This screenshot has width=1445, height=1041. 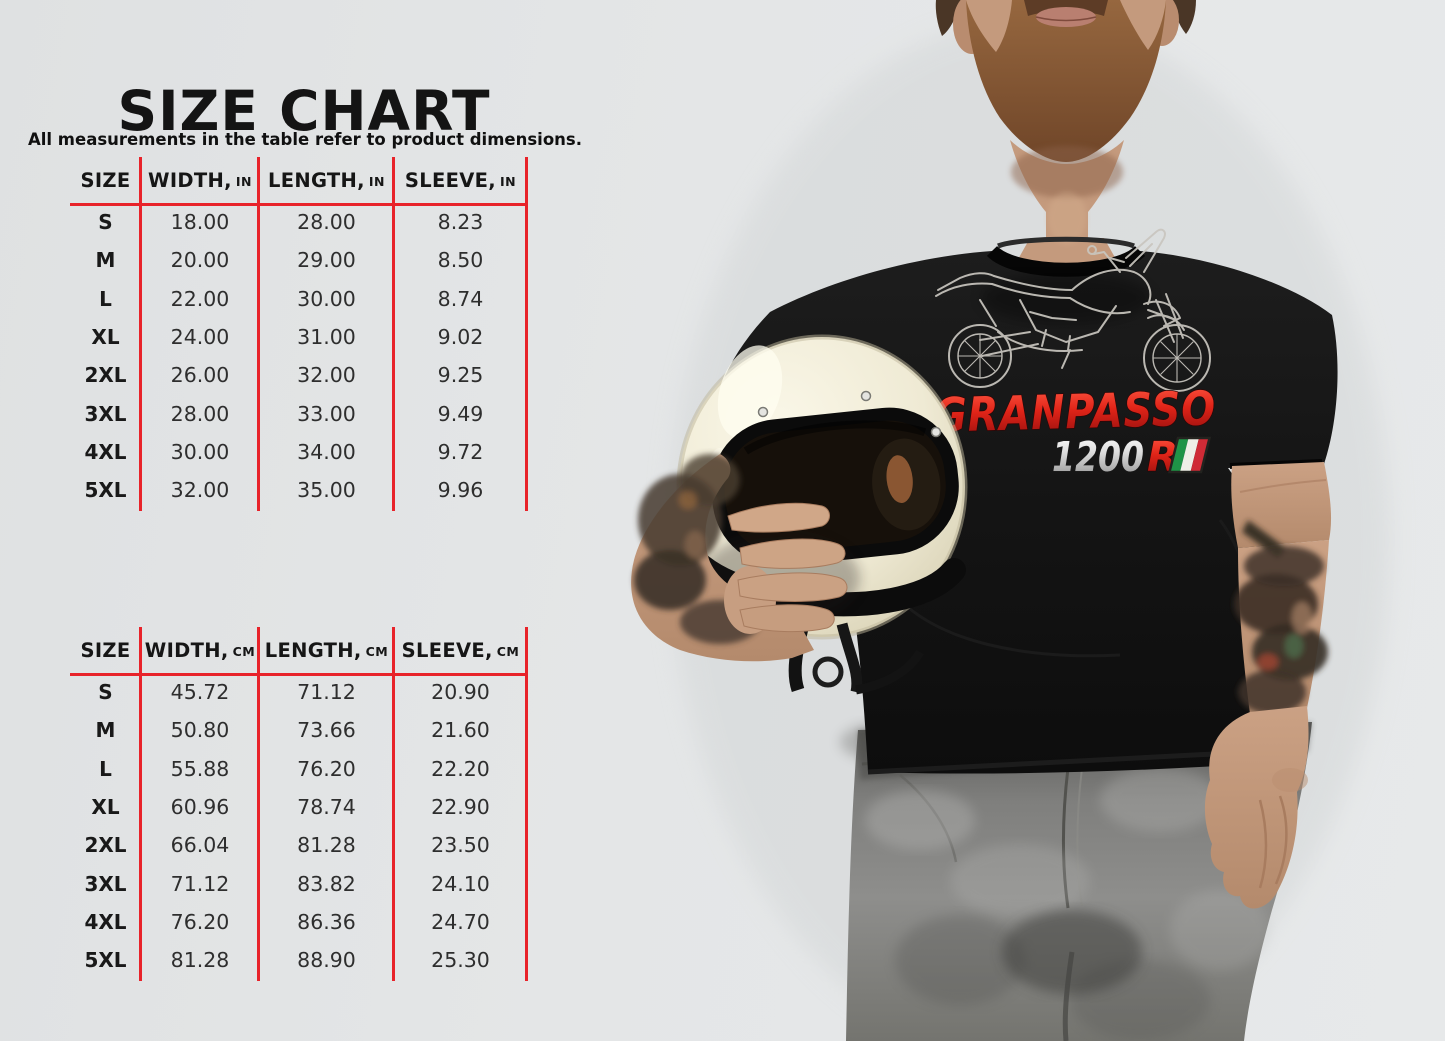 What do you see at coordinates (460, 451) in the screenshot?
I see `table-cell: 9.72` at bounding box center [460, 451].